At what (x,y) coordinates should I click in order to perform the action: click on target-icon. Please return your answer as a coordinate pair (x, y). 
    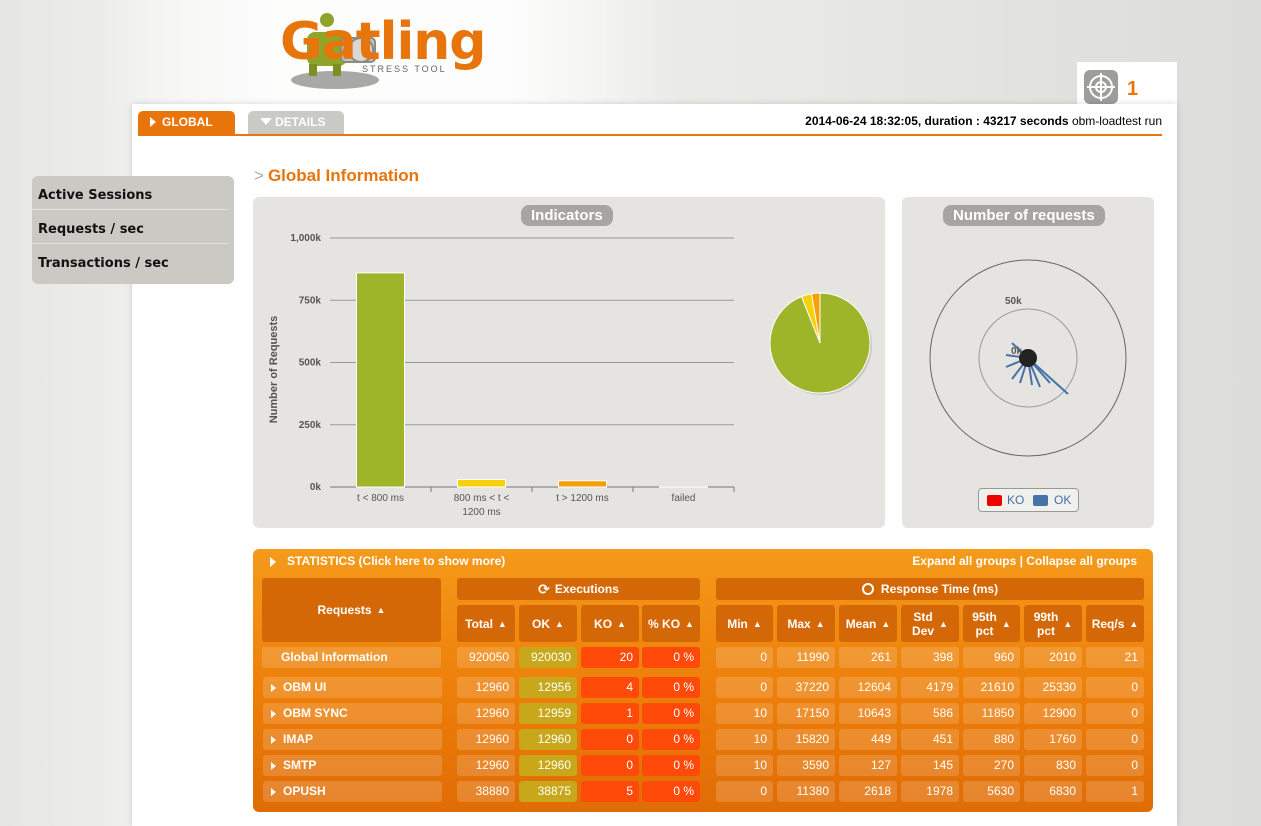
    Looking at the image, I should click on (1101, 87).